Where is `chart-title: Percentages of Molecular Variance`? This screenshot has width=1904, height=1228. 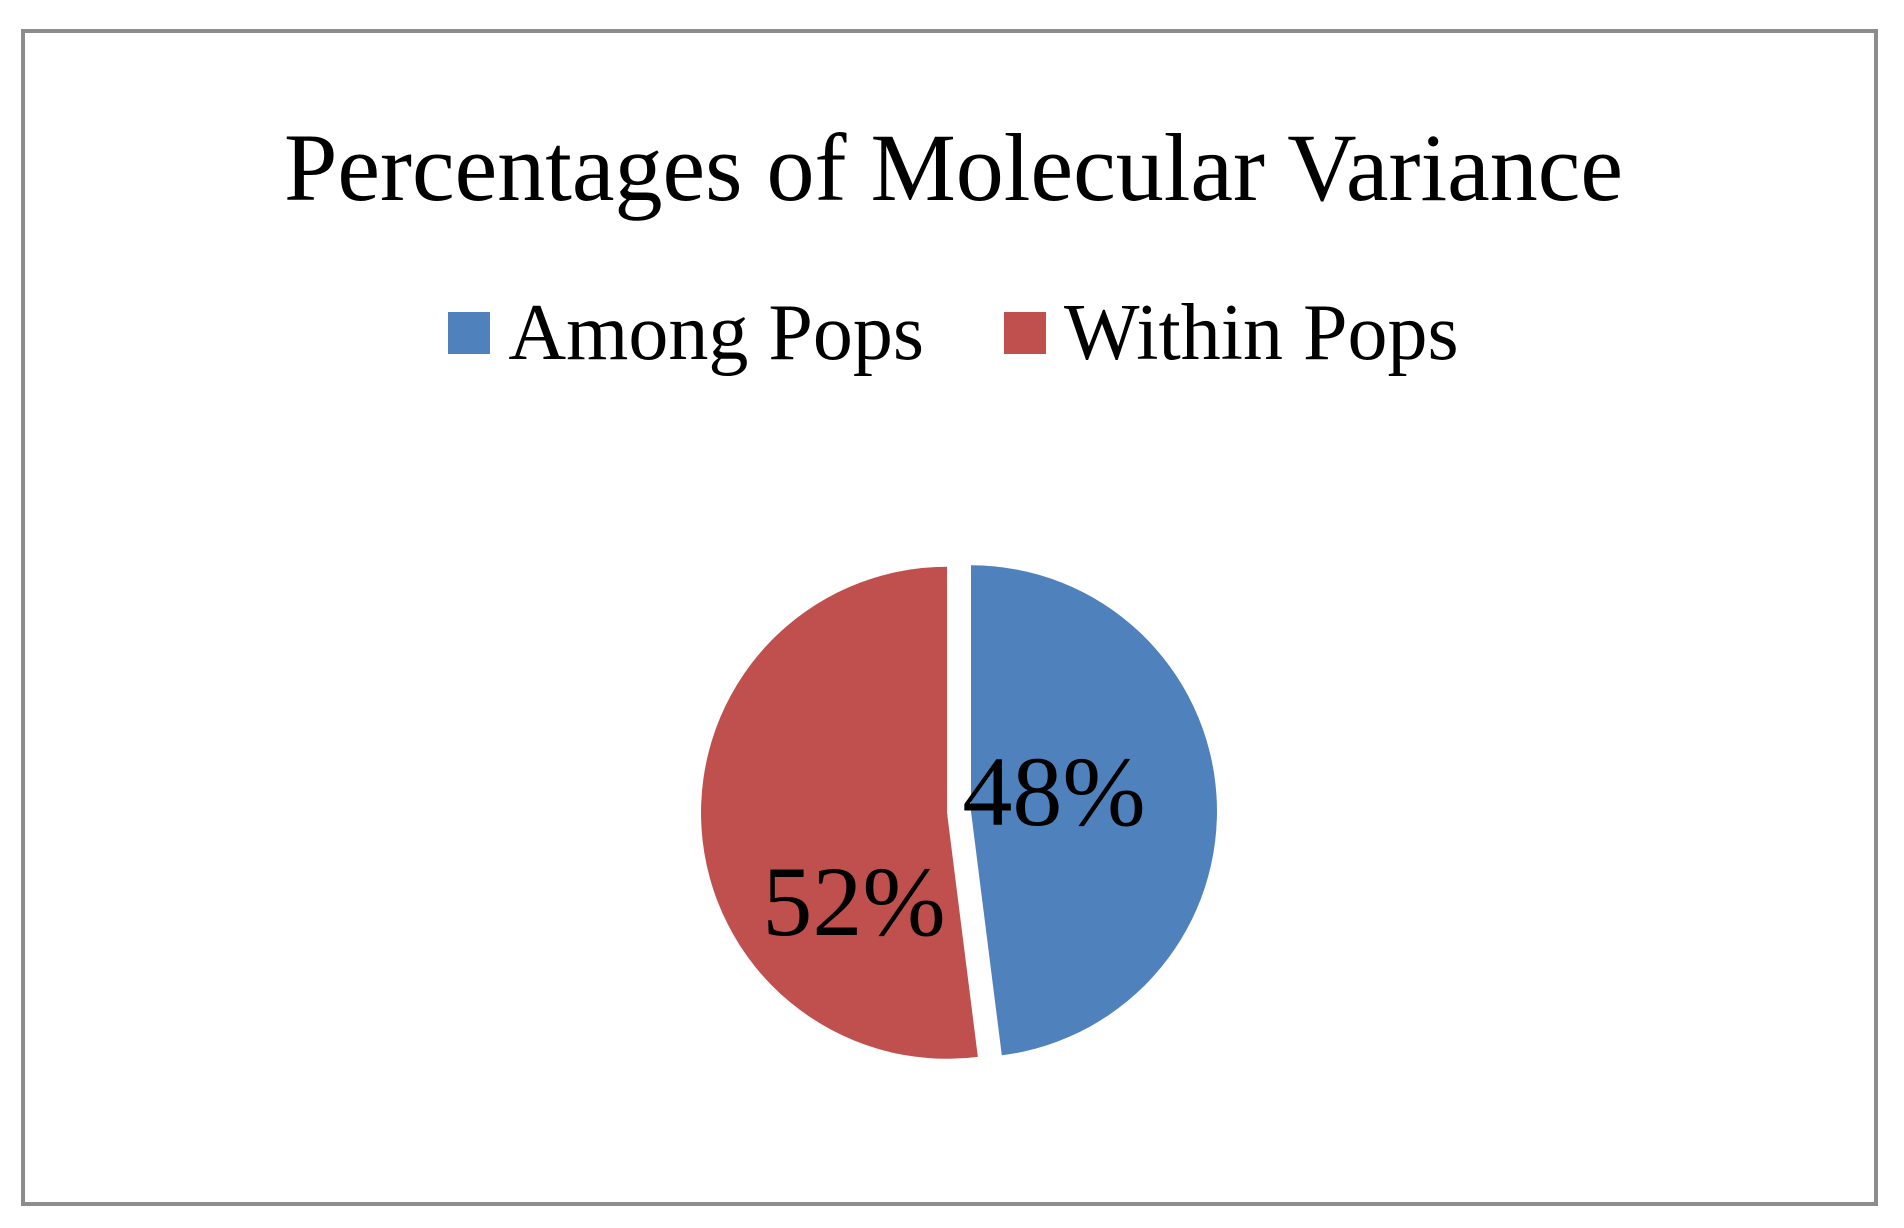
chart-title: Percentages of Molecular Variance is located at coordinates (953, 167).